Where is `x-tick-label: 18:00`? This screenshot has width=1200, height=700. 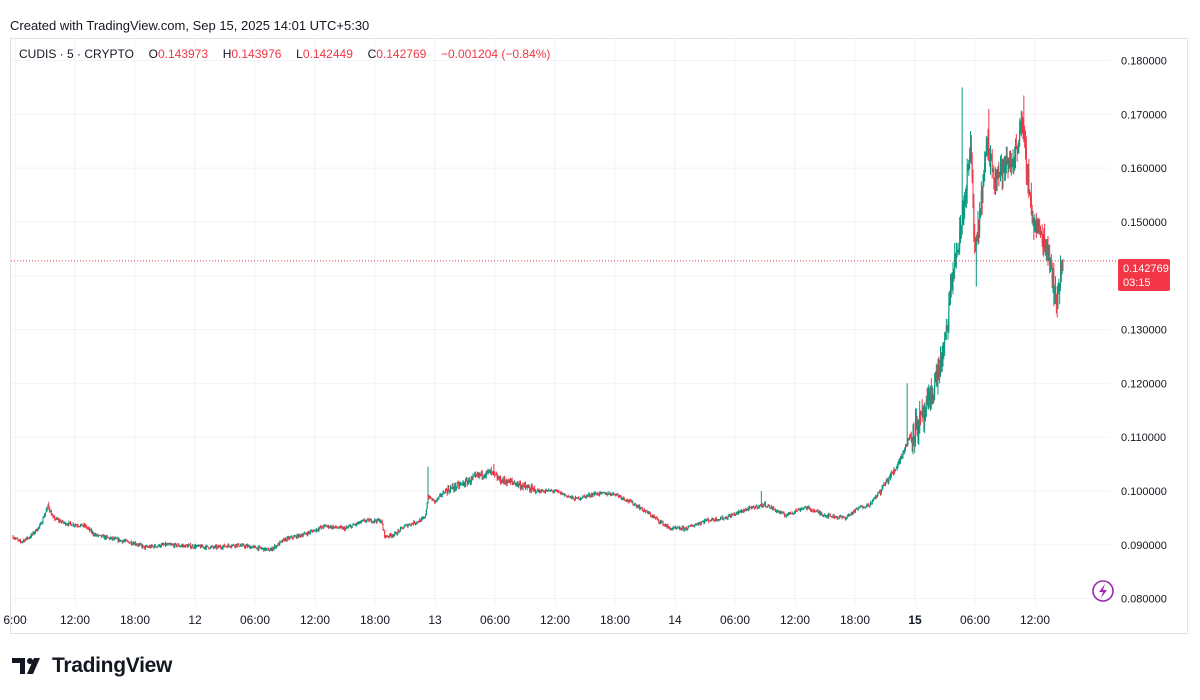 x-tick-label: 18:00 is located at coordinates (135, 620).